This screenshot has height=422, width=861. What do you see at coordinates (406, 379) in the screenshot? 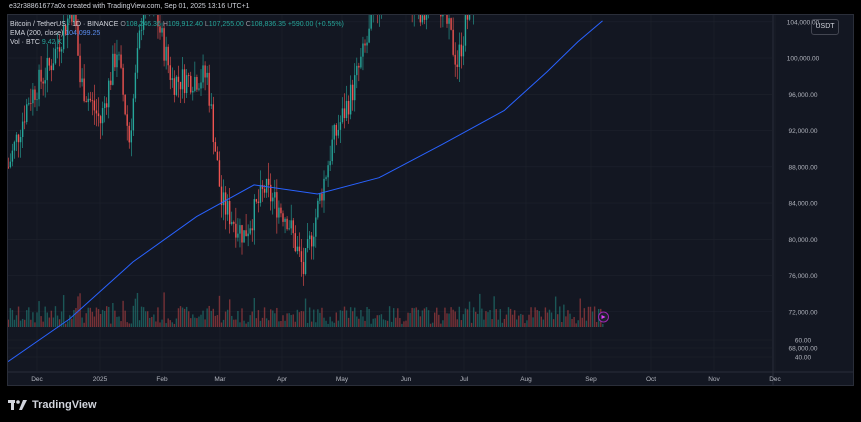
I see `x-tick-label: Jun` at bounding box center [406, 379].